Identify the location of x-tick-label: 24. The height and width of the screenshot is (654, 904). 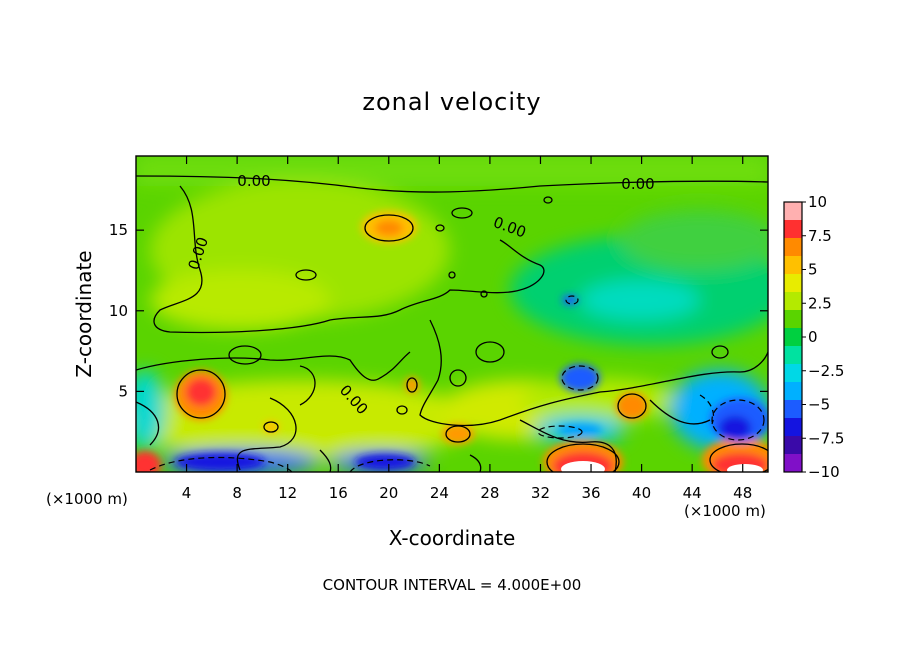
(439, 493).